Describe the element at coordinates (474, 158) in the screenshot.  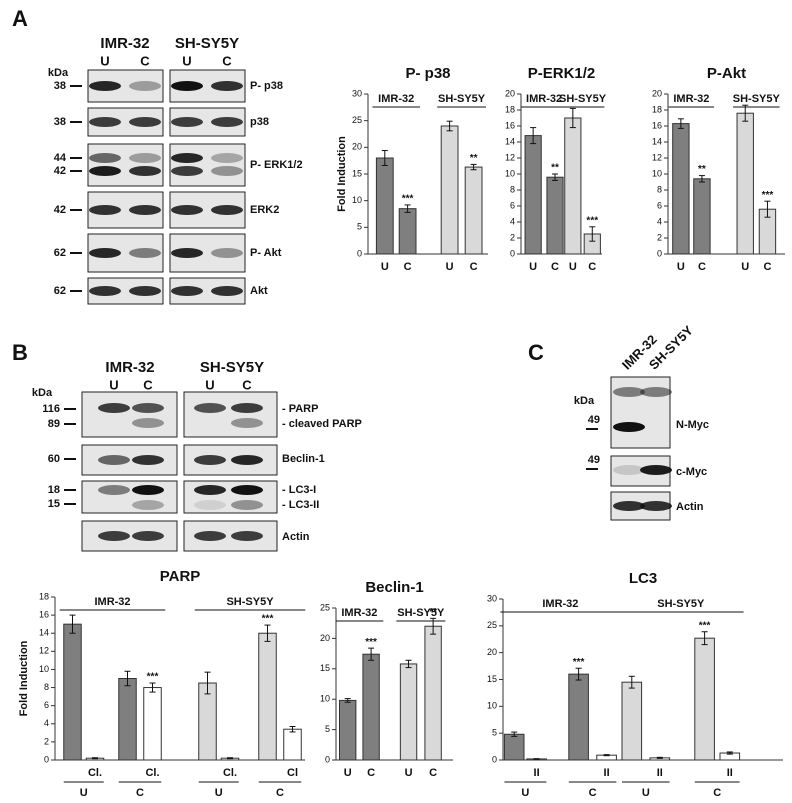
I see `significance: **` at that location.